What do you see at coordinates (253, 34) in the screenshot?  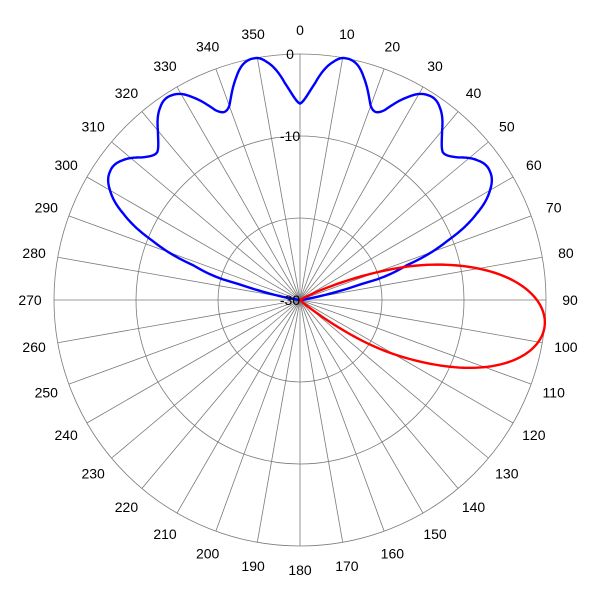 I see `angle-tick-label: 350` at bounding box center [253, 34].